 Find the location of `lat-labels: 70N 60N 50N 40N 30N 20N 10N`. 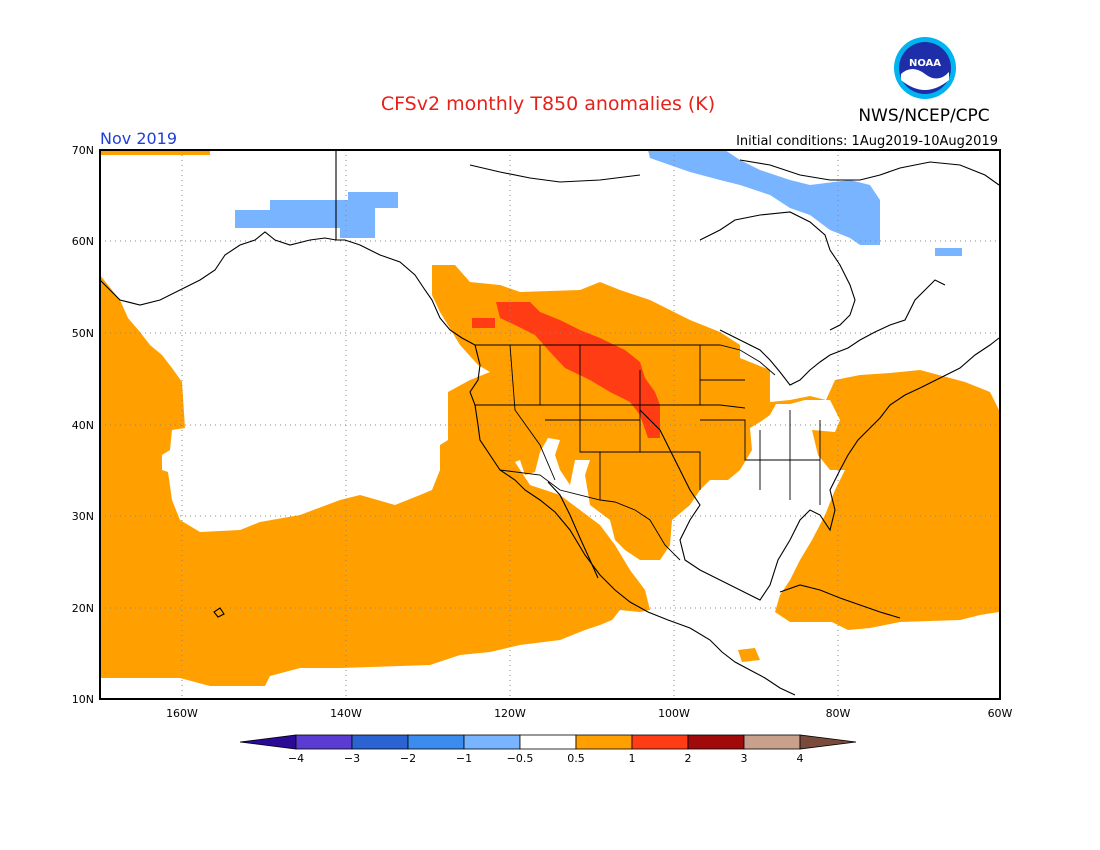

lat-labels: 70N 60N 50N 40N 30N 20N 10N is located at coordinates (83, 425).